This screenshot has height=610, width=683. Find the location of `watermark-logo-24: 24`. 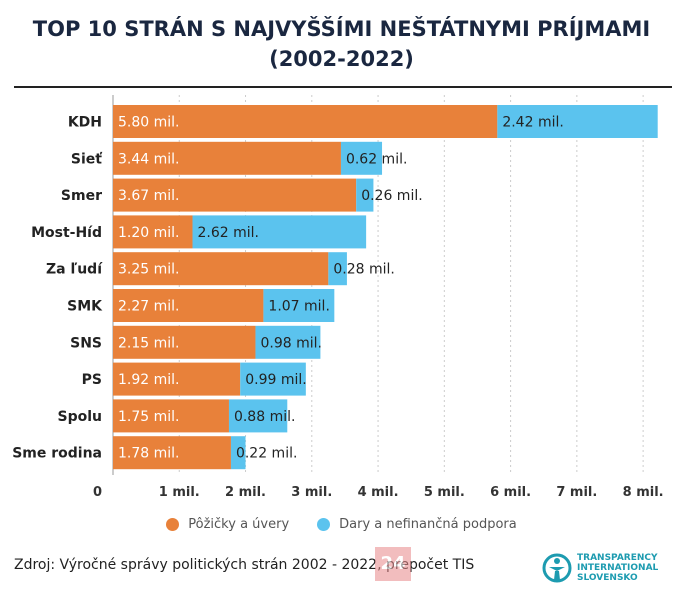

watermark-logo-24: 24 is located at coordinates (393, 564).